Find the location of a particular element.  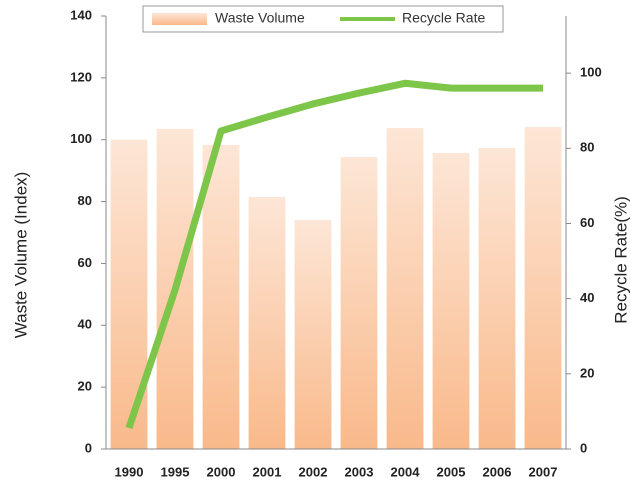

x-tick-label: 2003 is located at coordinates (359, 471).